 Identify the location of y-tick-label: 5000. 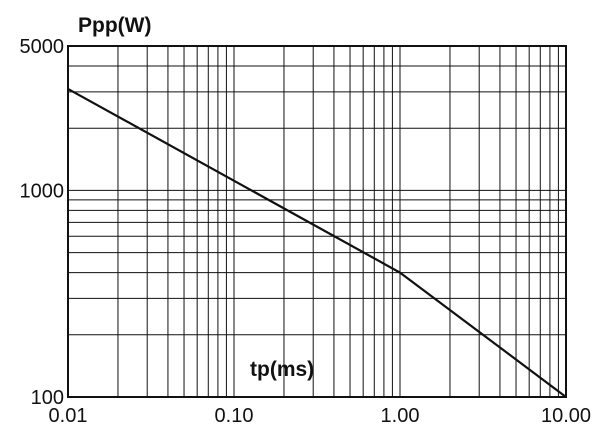
(42, 47).